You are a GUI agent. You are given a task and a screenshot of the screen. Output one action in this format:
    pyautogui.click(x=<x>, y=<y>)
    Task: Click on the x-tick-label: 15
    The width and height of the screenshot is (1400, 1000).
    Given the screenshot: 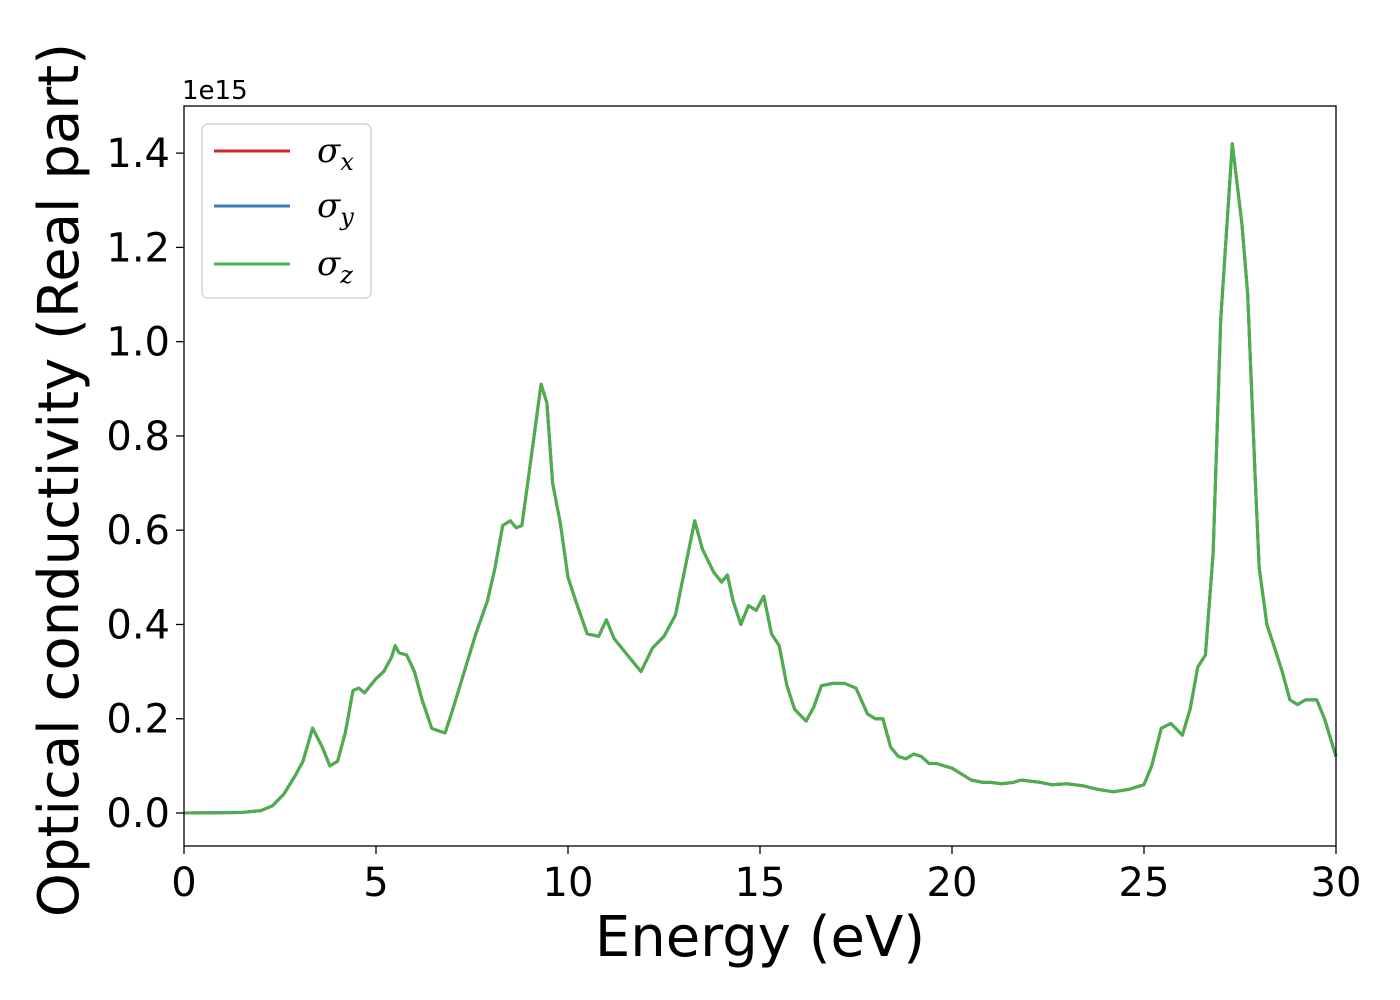 What is the action you would take?
    pyautogui.click(x=760, y=883)
    